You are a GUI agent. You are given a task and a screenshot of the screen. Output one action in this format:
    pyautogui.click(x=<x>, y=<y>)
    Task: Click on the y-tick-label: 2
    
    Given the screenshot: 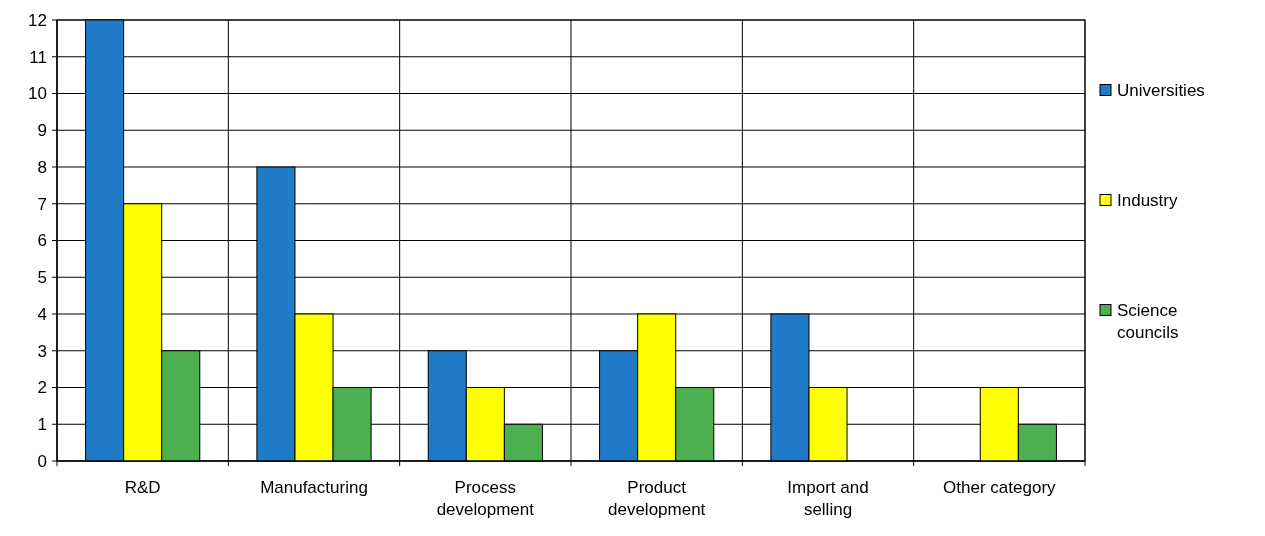 What is the action you would take?
    pyautogui.click(x=42, y=388)
    